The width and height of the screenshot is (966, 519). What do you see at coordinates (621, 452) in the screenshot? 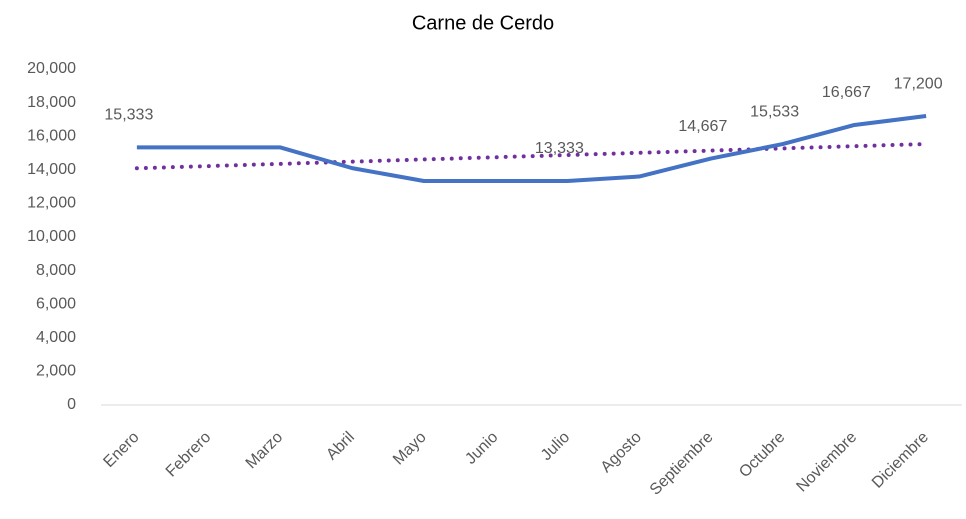
I see `x-tick-label: Agosto` at bounding box center [621, 452].